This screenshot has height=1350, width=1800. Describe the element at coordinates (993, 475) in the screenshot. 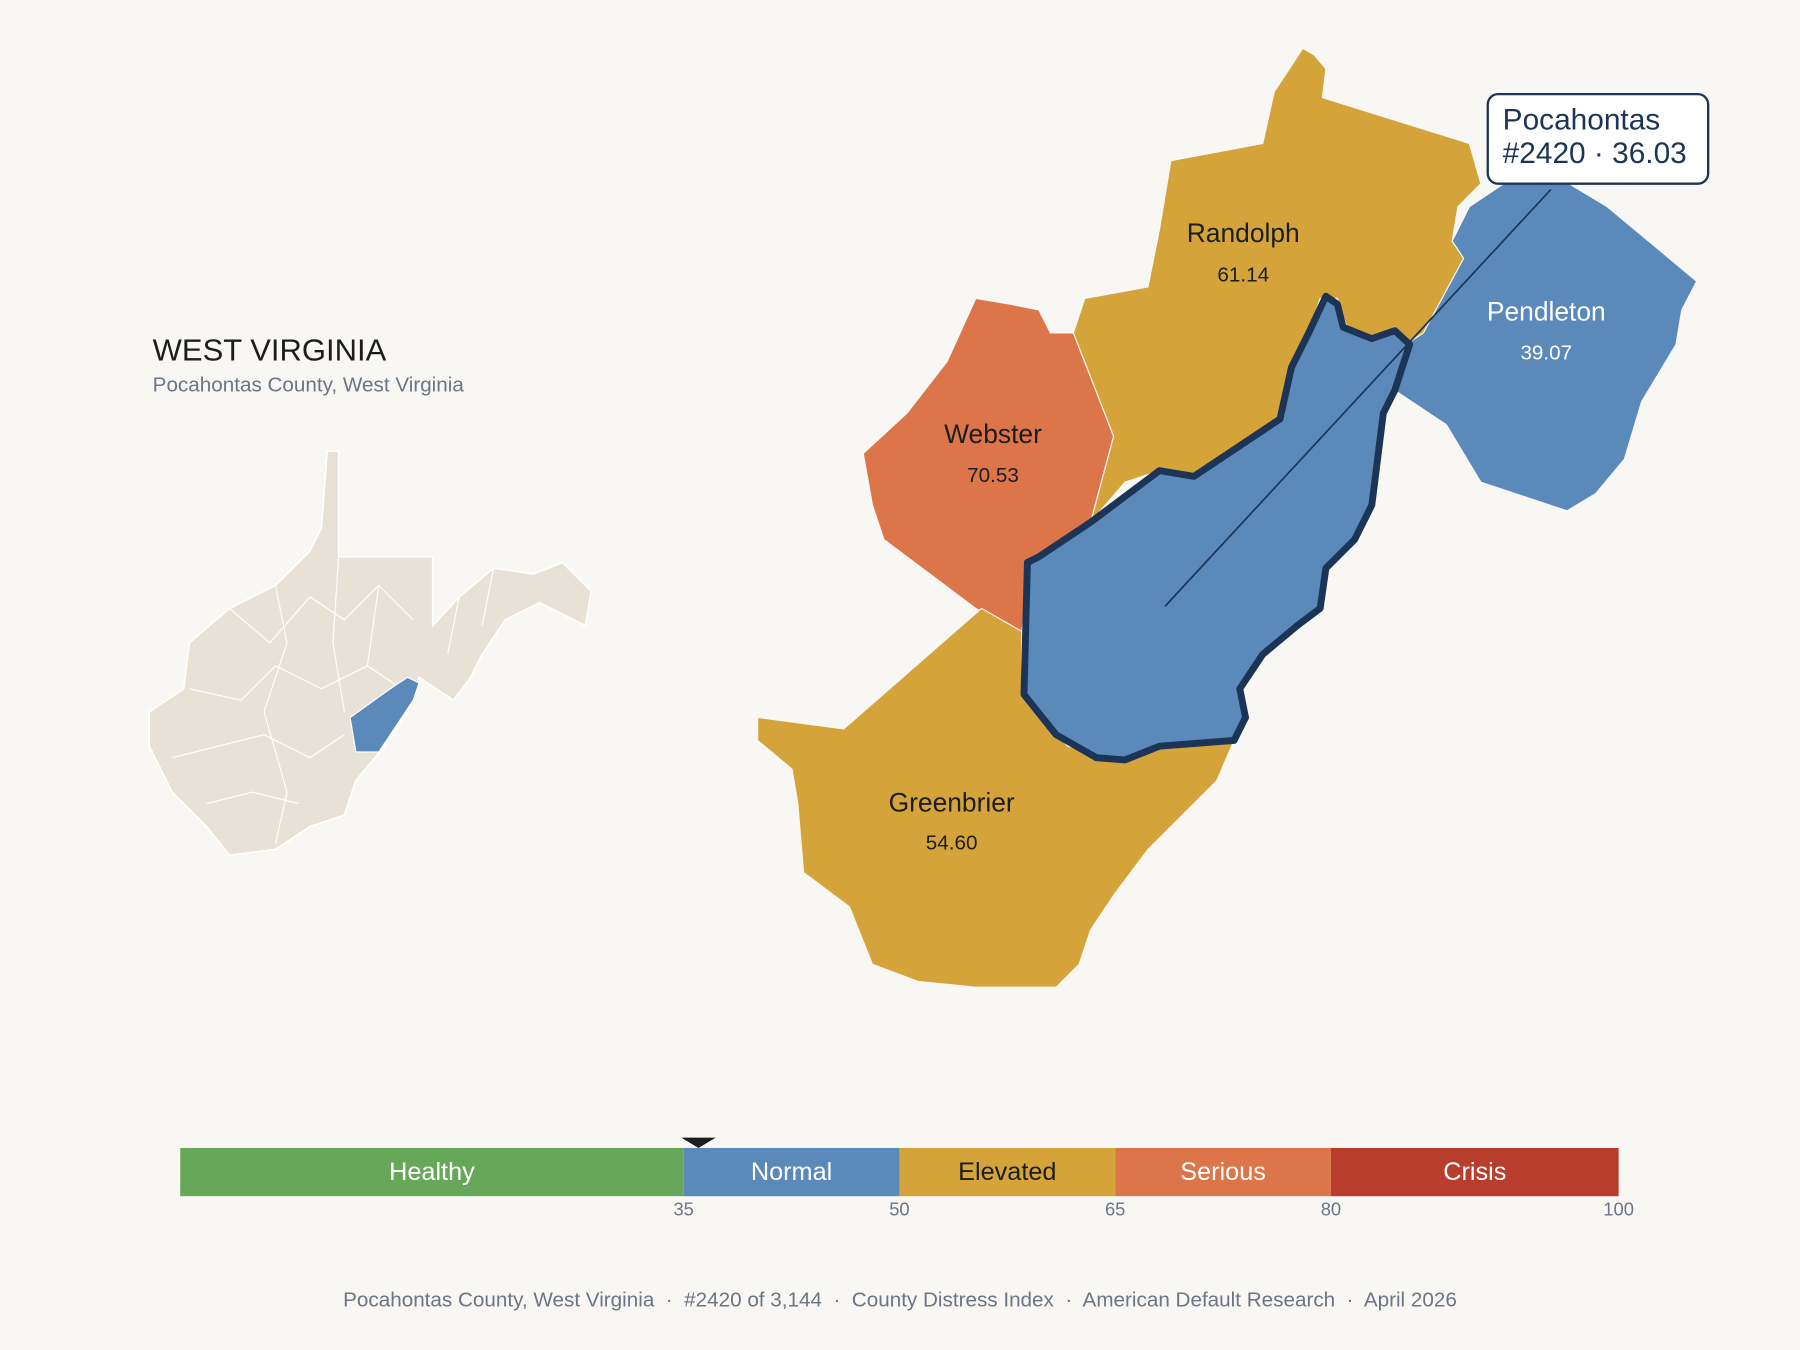

I see `county-value: 70.53` at that location.